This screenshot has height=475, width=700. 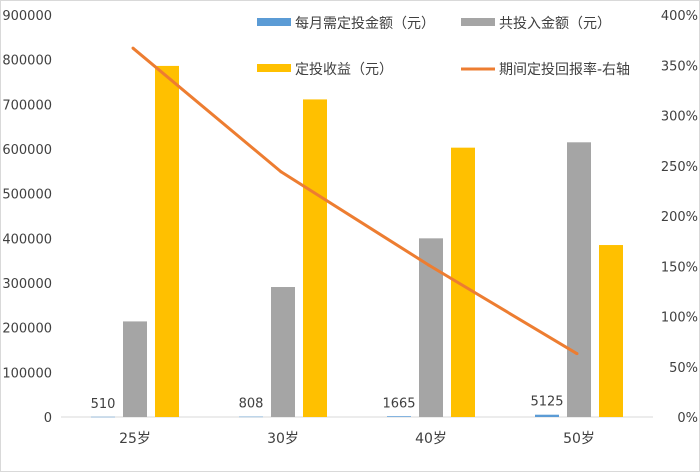 What do you see at coordinates (27, 284) in the screenshot?
I see `y-left-tick-label: 300000` at bounding box center [27, 284].